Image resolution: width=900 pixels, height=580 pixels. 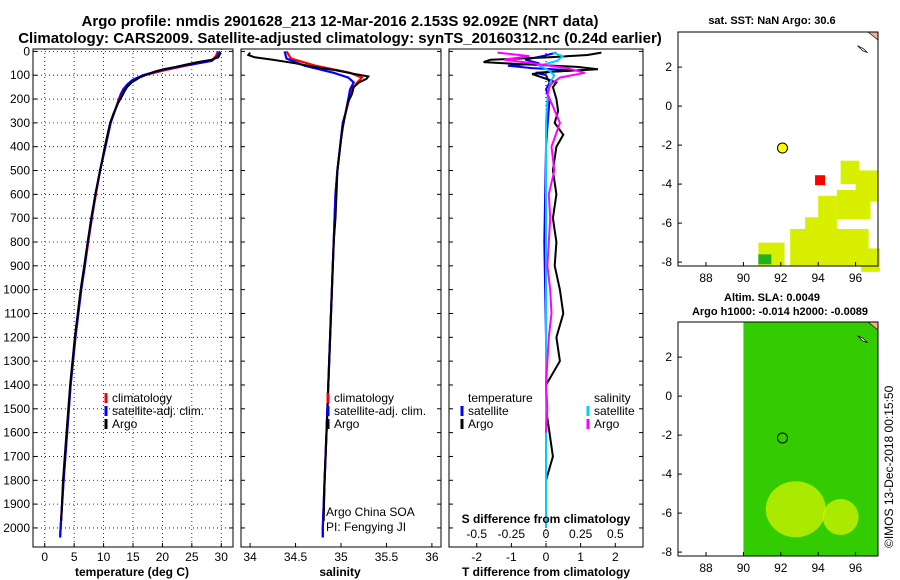 I want to click on depth-tick-label: 500, so click(x=20, y=171).